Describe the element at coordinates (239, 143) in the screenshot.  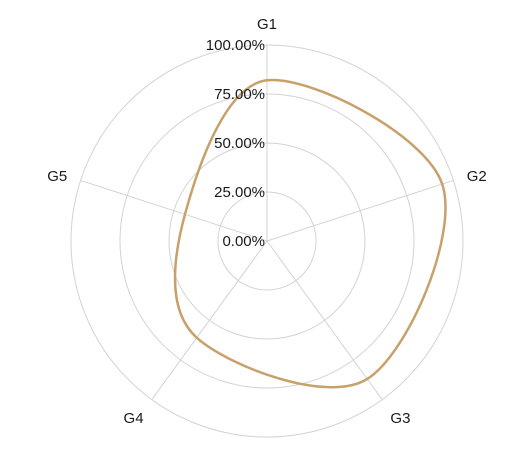
I see `radial-tick-label: 50.00%` at that location.